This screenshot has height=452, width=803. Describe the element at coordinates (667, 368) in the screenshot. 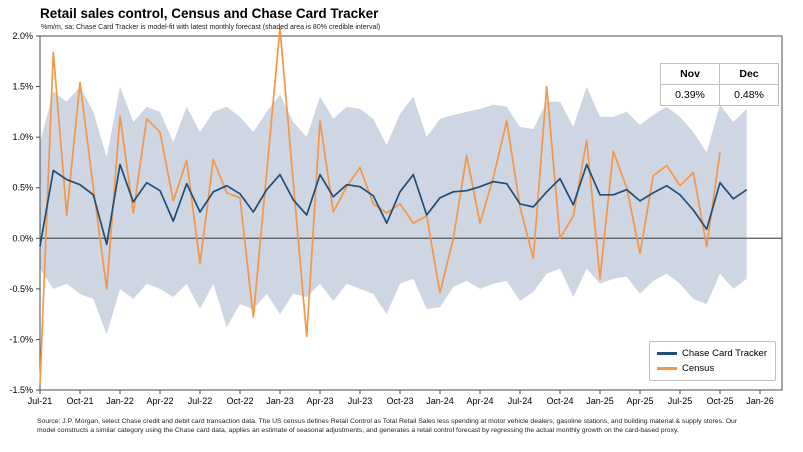

I see `census-line-swatch-icon` at that location.